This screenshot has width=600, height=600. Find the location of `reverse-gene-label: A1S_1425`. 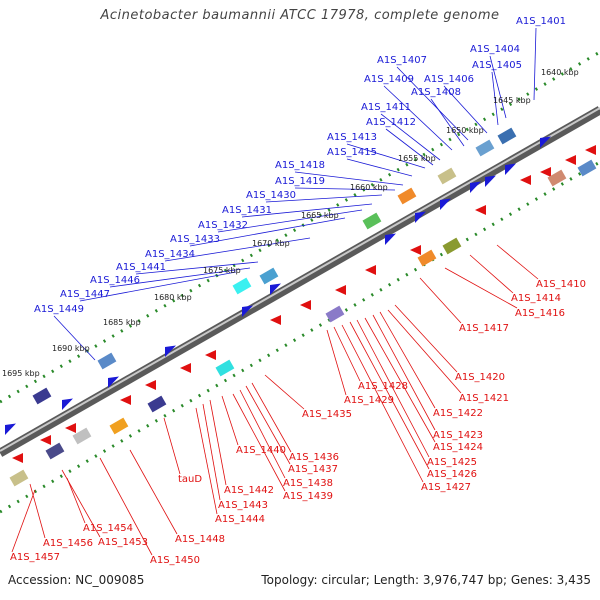

reverse-gene-label: A1S_1425 is located at coordinates (452, 462).